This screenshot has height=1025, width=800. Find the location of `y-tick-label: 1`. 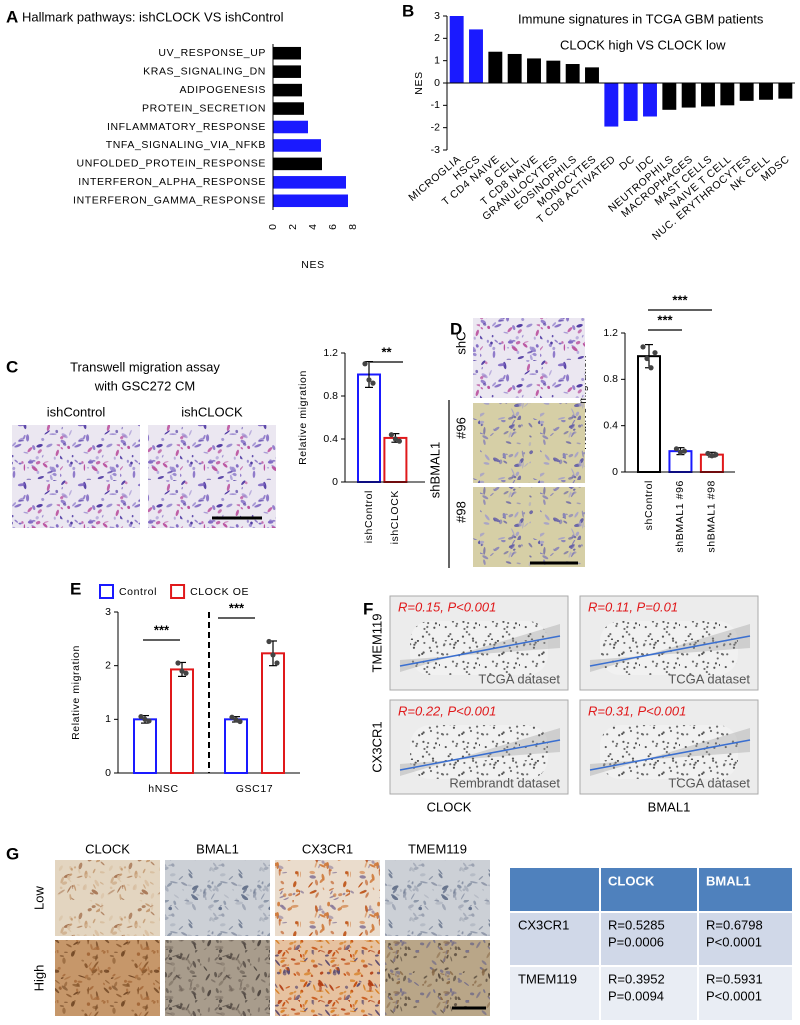

y-tick-label: 1 is located at coordinates (437, 60).